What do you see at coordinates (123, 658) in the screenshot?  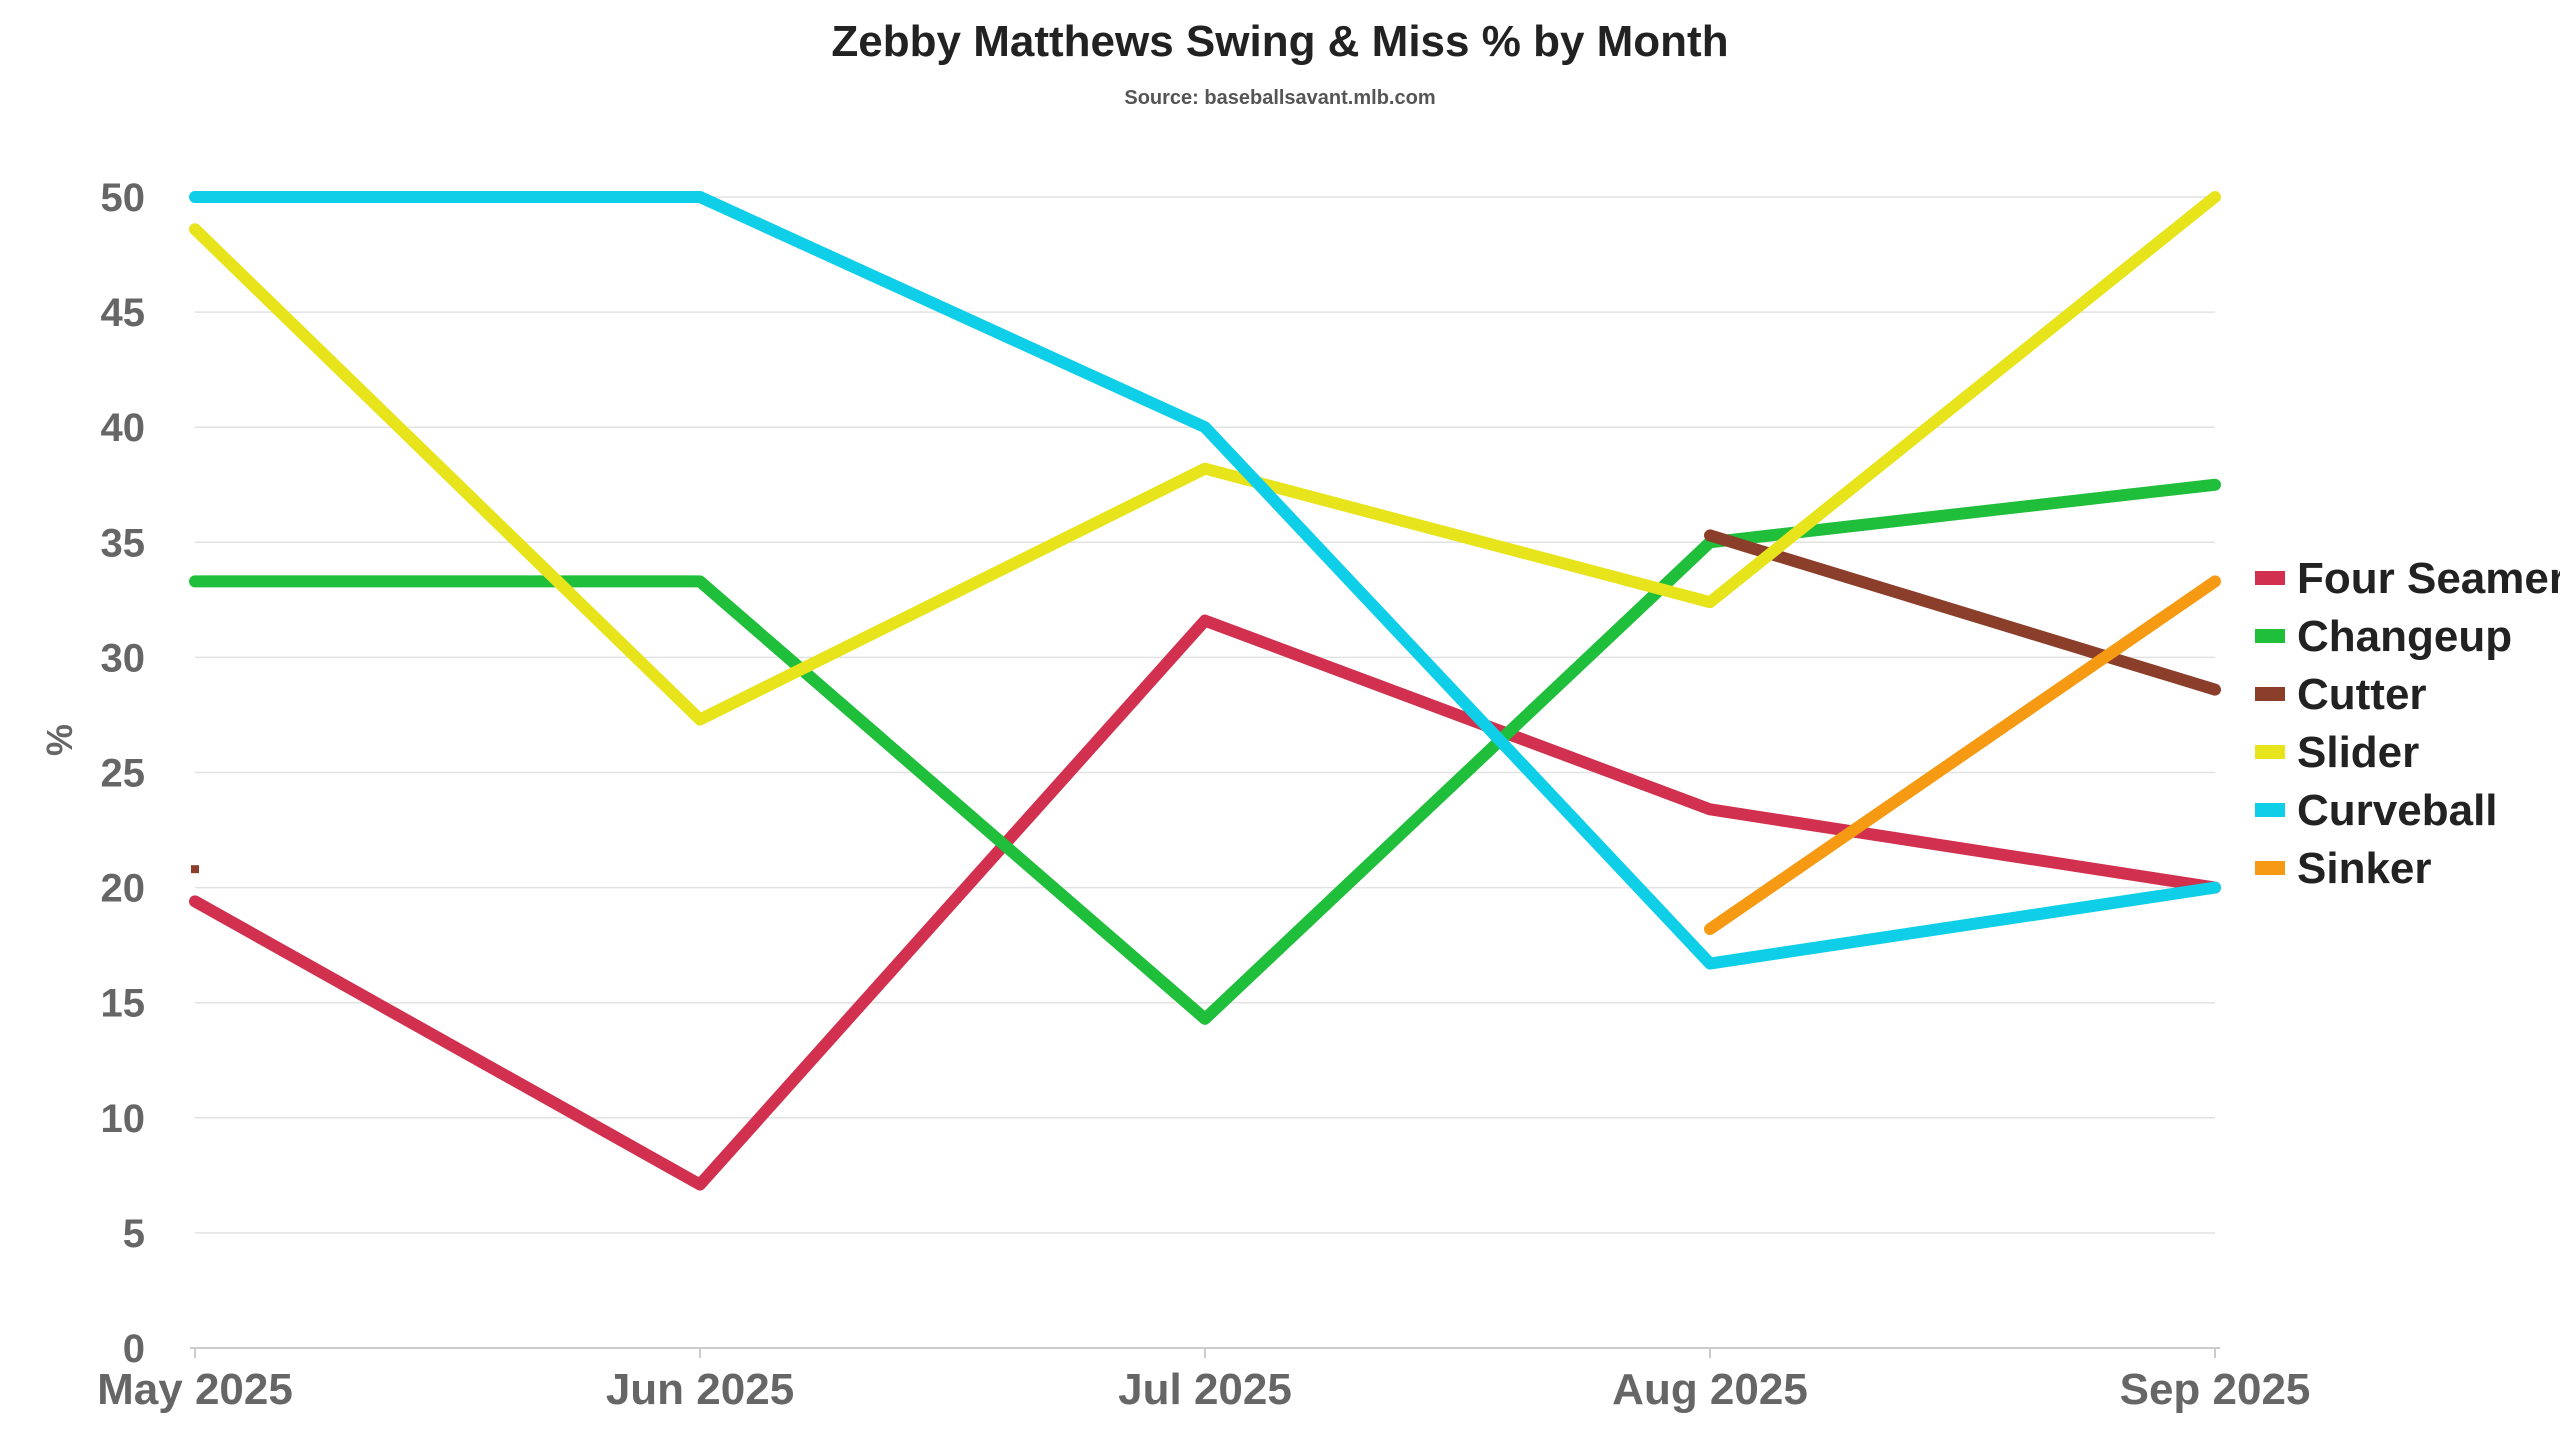 I see `y-tick-label: 30` at bounding box center [123, 658].